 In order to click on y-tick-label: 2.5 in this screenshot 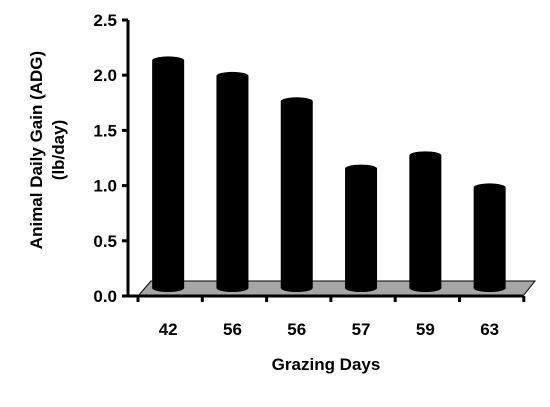, I will do `click(105, 20)`.